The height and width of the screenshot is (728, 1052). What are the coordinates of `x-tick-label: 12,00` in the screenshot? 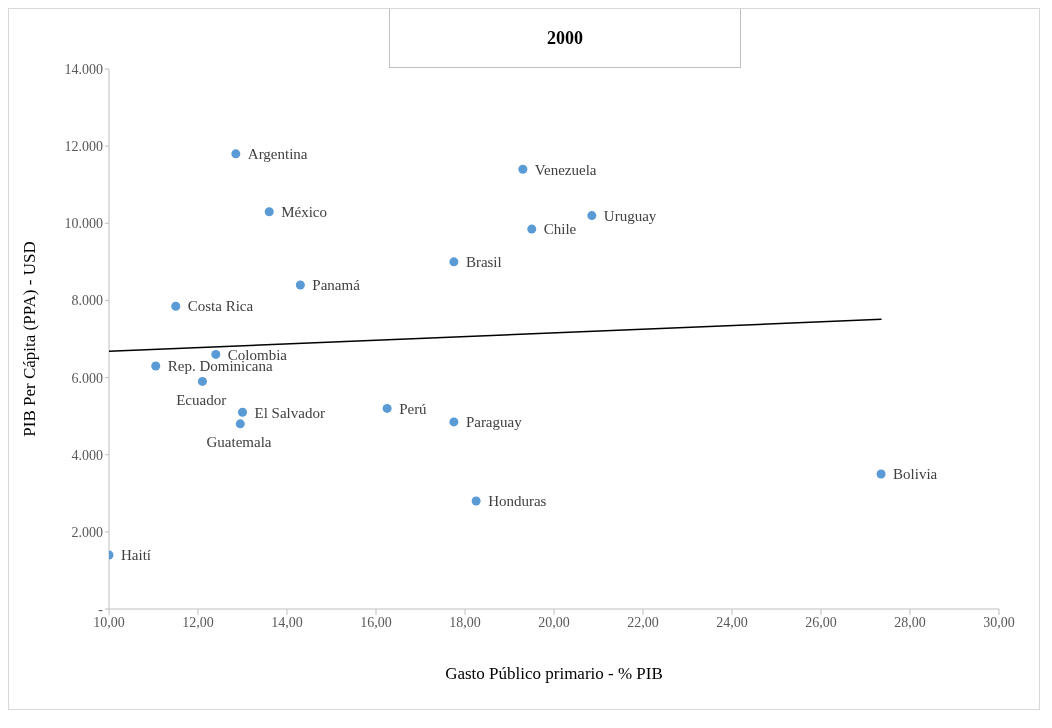 It's located at (198, 622).